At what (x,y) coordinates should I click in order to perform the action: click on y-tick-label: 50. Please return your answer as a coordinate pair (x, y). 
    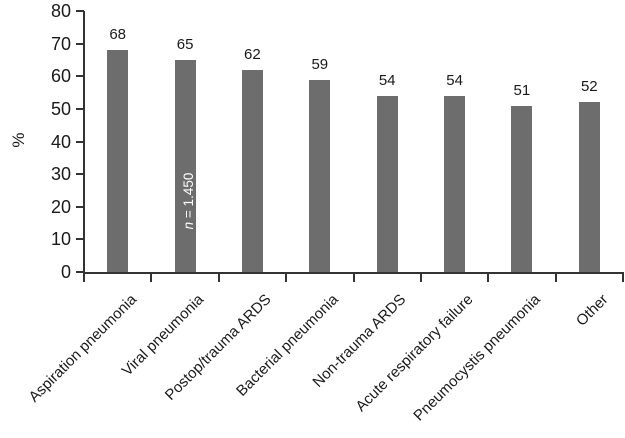
    Looking at the image, I should click on (60, 108).